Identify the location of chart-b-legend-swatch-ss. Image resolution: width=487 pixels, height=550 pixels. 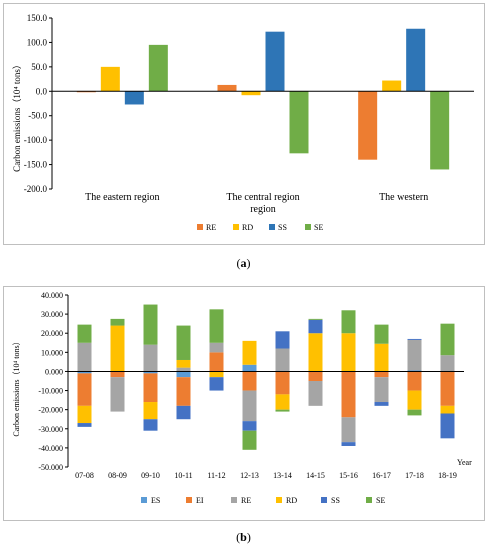
(324, 500).